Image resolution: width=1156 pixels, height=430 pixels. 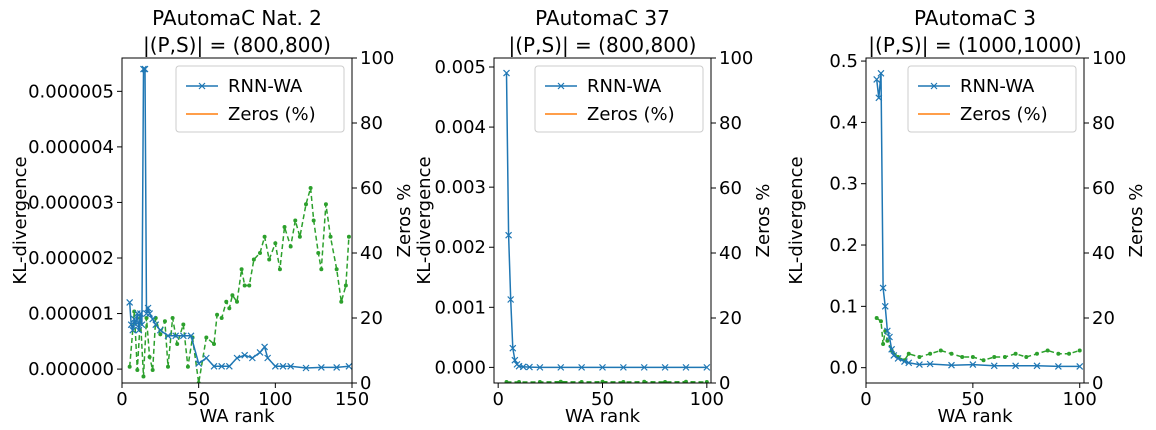 What do you see at coordinates (460, 127) in the screenshot?
I see `y-tick-label: 0.004` at bounding box center [460, 127].